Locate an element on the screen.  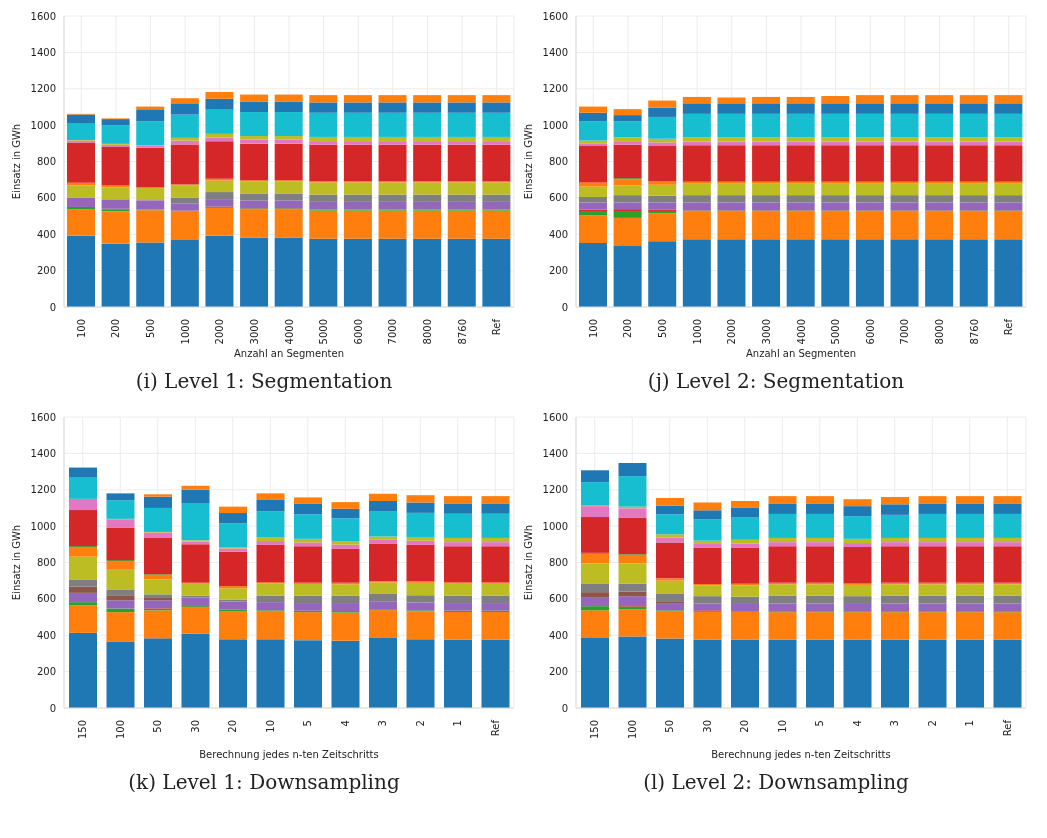
text: (l) Level 2: Downsampling is located at coordinates (776, 783).